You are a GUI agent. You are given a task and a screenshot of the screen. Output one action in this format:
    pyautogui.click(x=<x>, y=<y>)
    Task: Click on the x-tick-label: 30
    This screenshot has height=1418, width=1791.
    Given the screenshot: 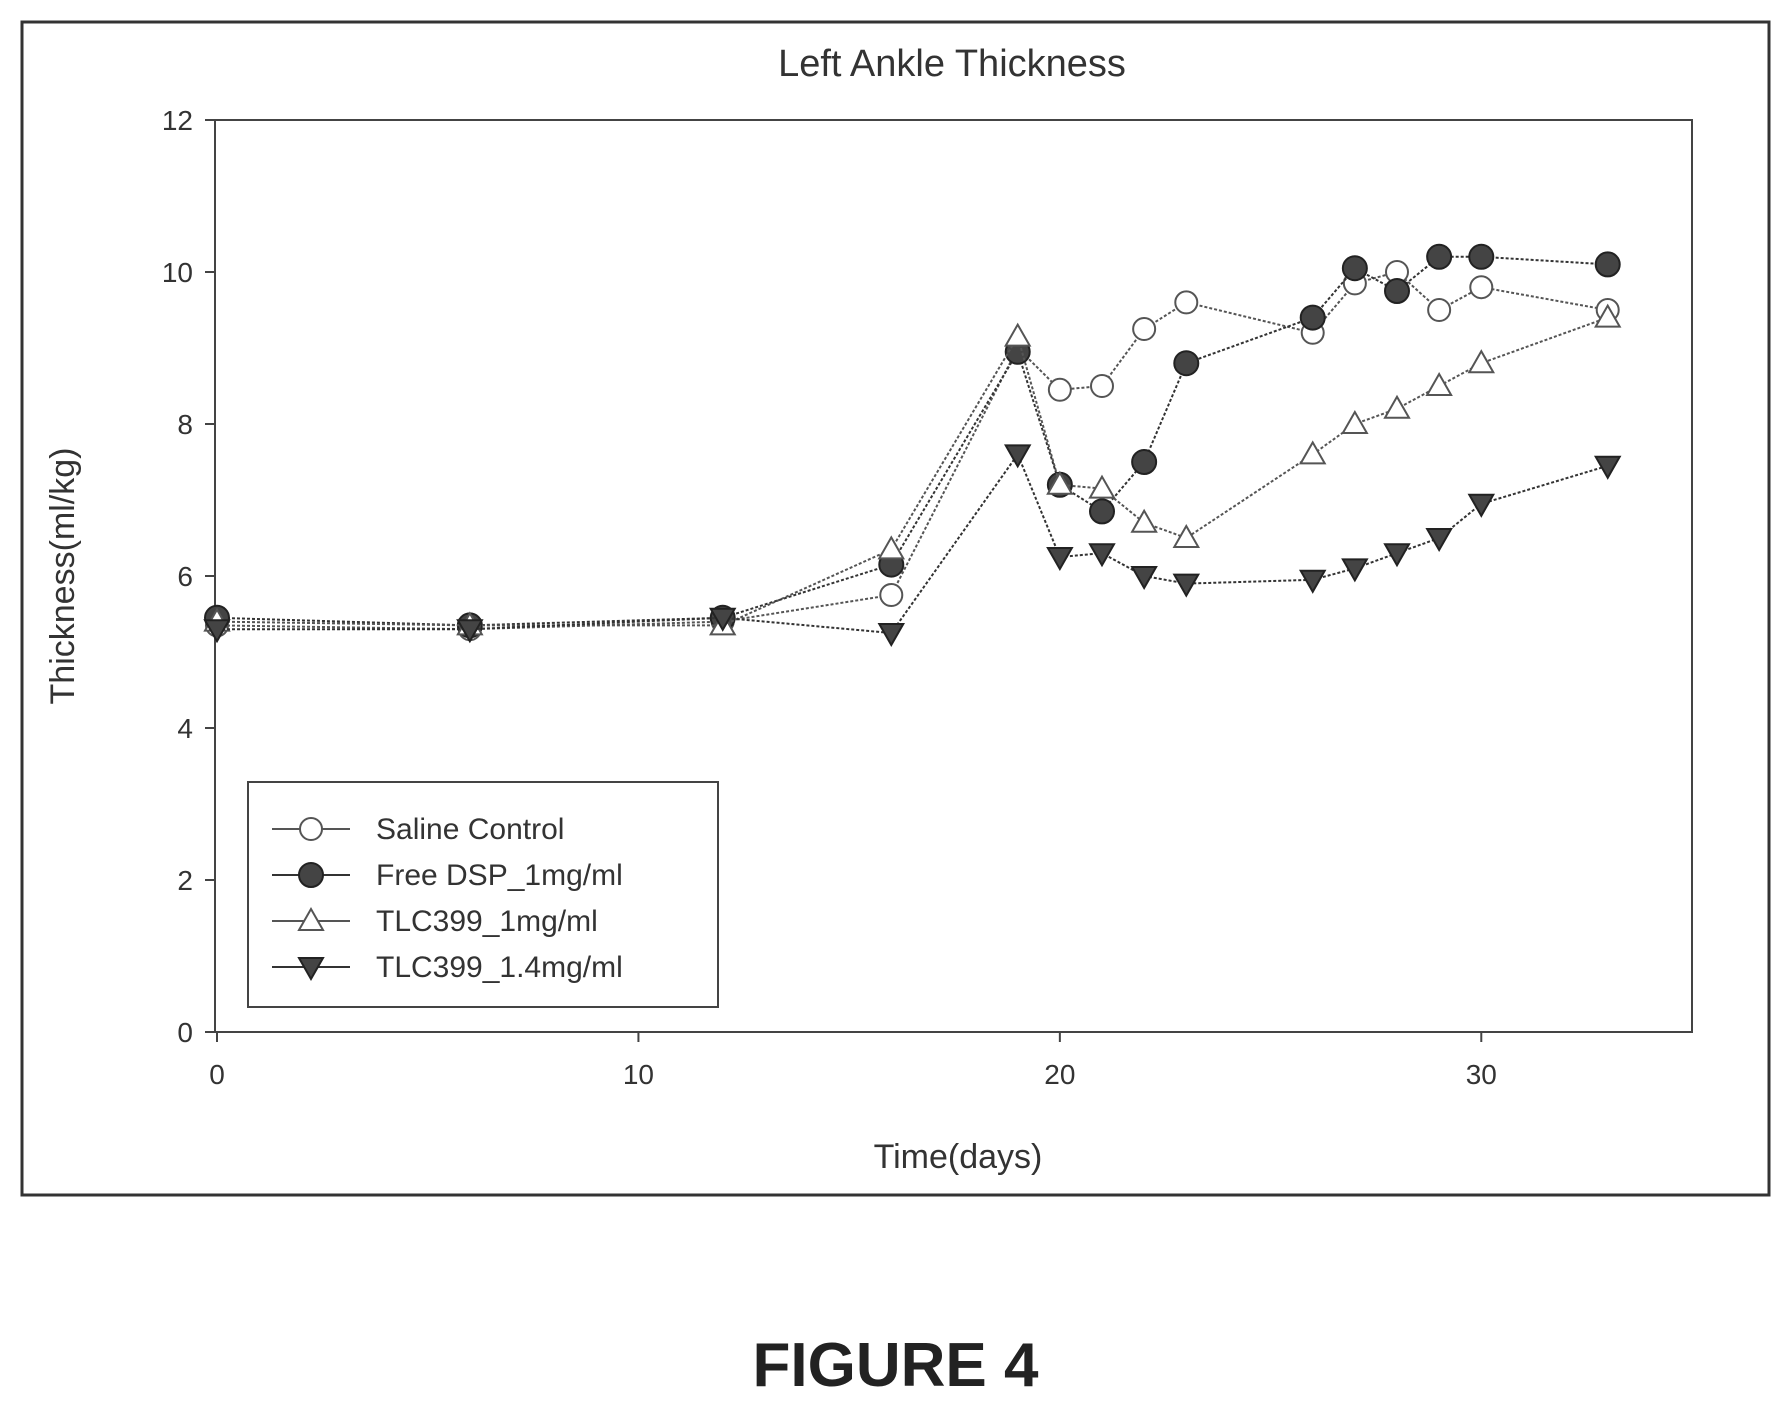 What is the action you would take?
    pyautogui.click(x=1481, y=1074)
    